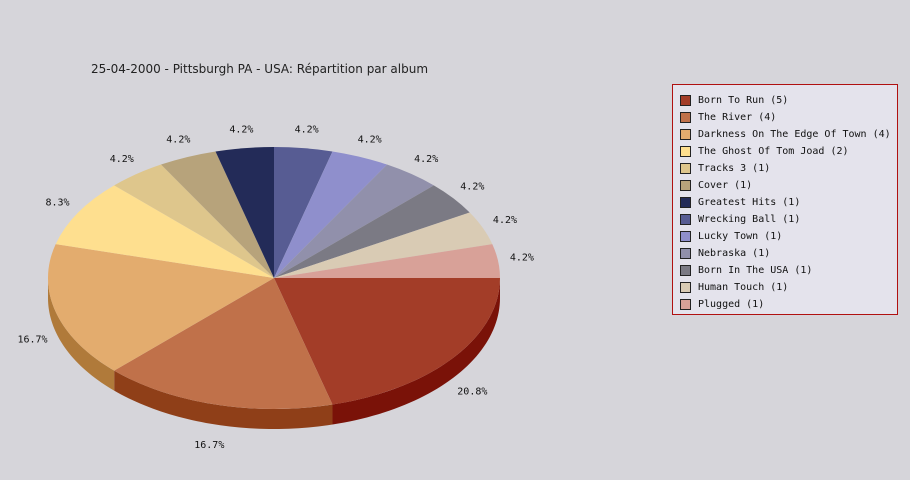 The width and height of the screenshot is (910, 480). Describe the element at coordinates (737, 117) in the screenshot. I see `legend-label: The River (4)` at that location.